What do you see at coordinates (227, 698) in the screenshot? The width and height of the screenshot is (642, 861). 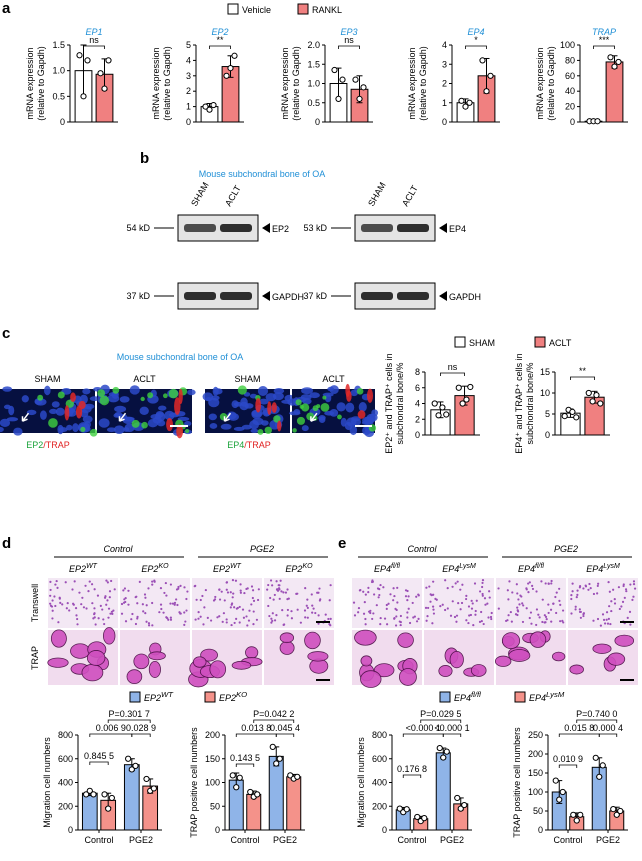 I see `legend-label-base: EP2` at bounding box center [227, 698].